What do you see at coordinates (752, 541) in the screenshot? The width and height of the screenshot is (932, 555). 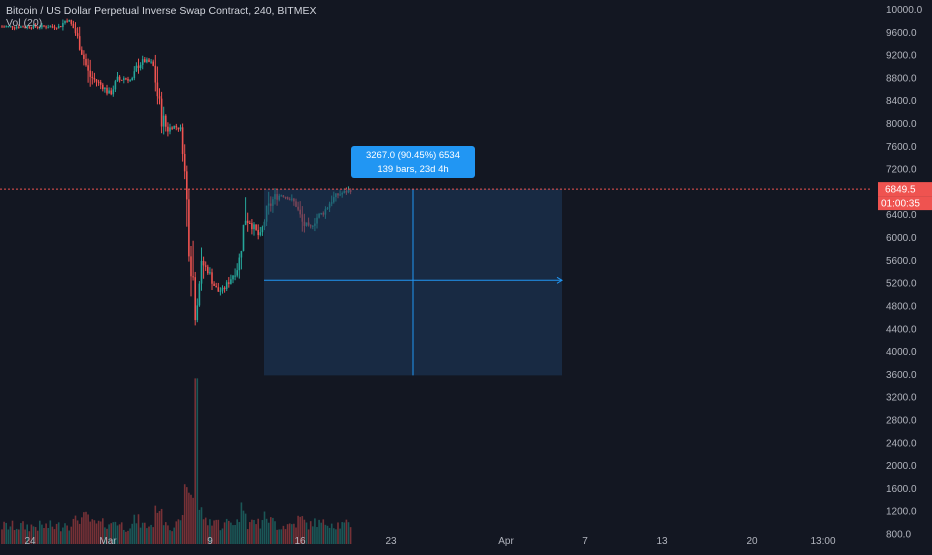 I see `time-tick-label: 20` at bounding box center [752, 541].